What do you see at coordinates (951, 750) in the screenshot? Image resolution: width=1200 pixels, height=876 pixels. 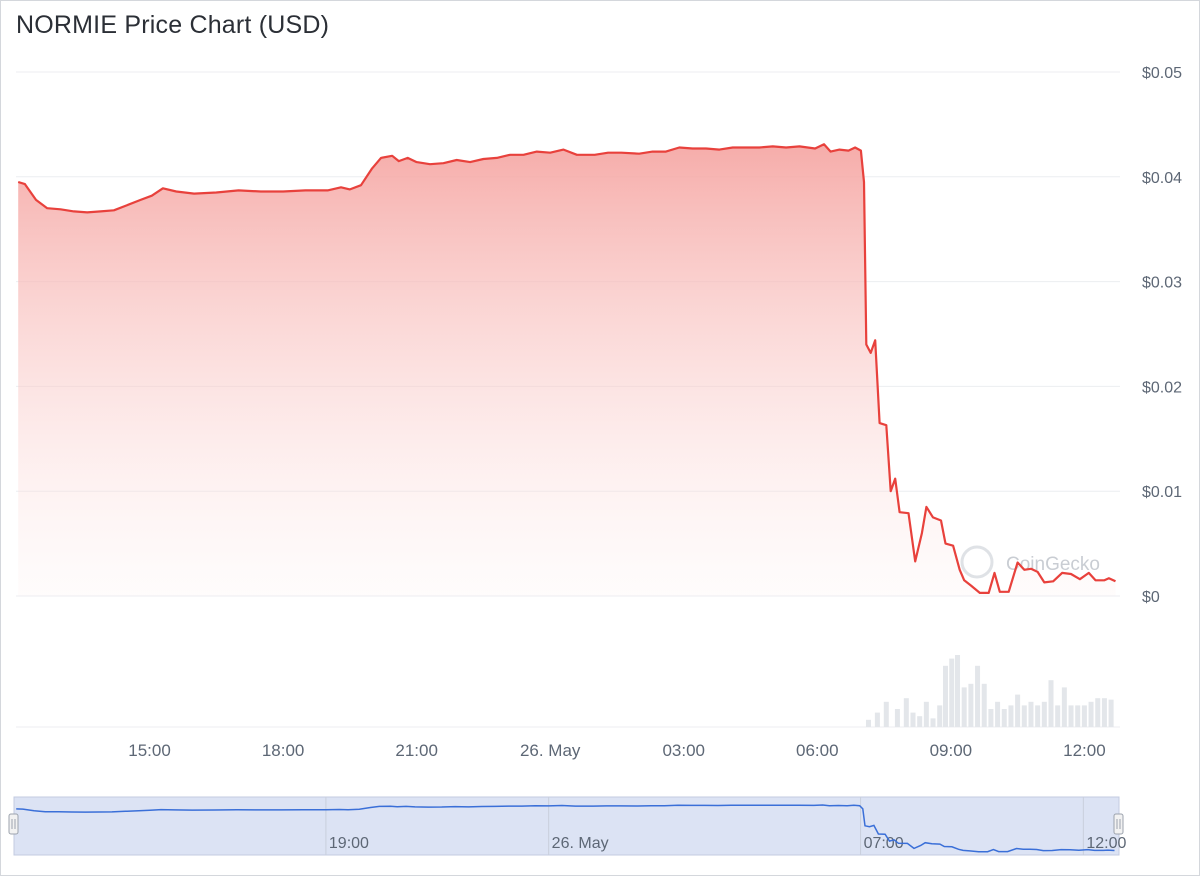 I see `x-tick-label: 09:00` at bounding box center [951, 750].